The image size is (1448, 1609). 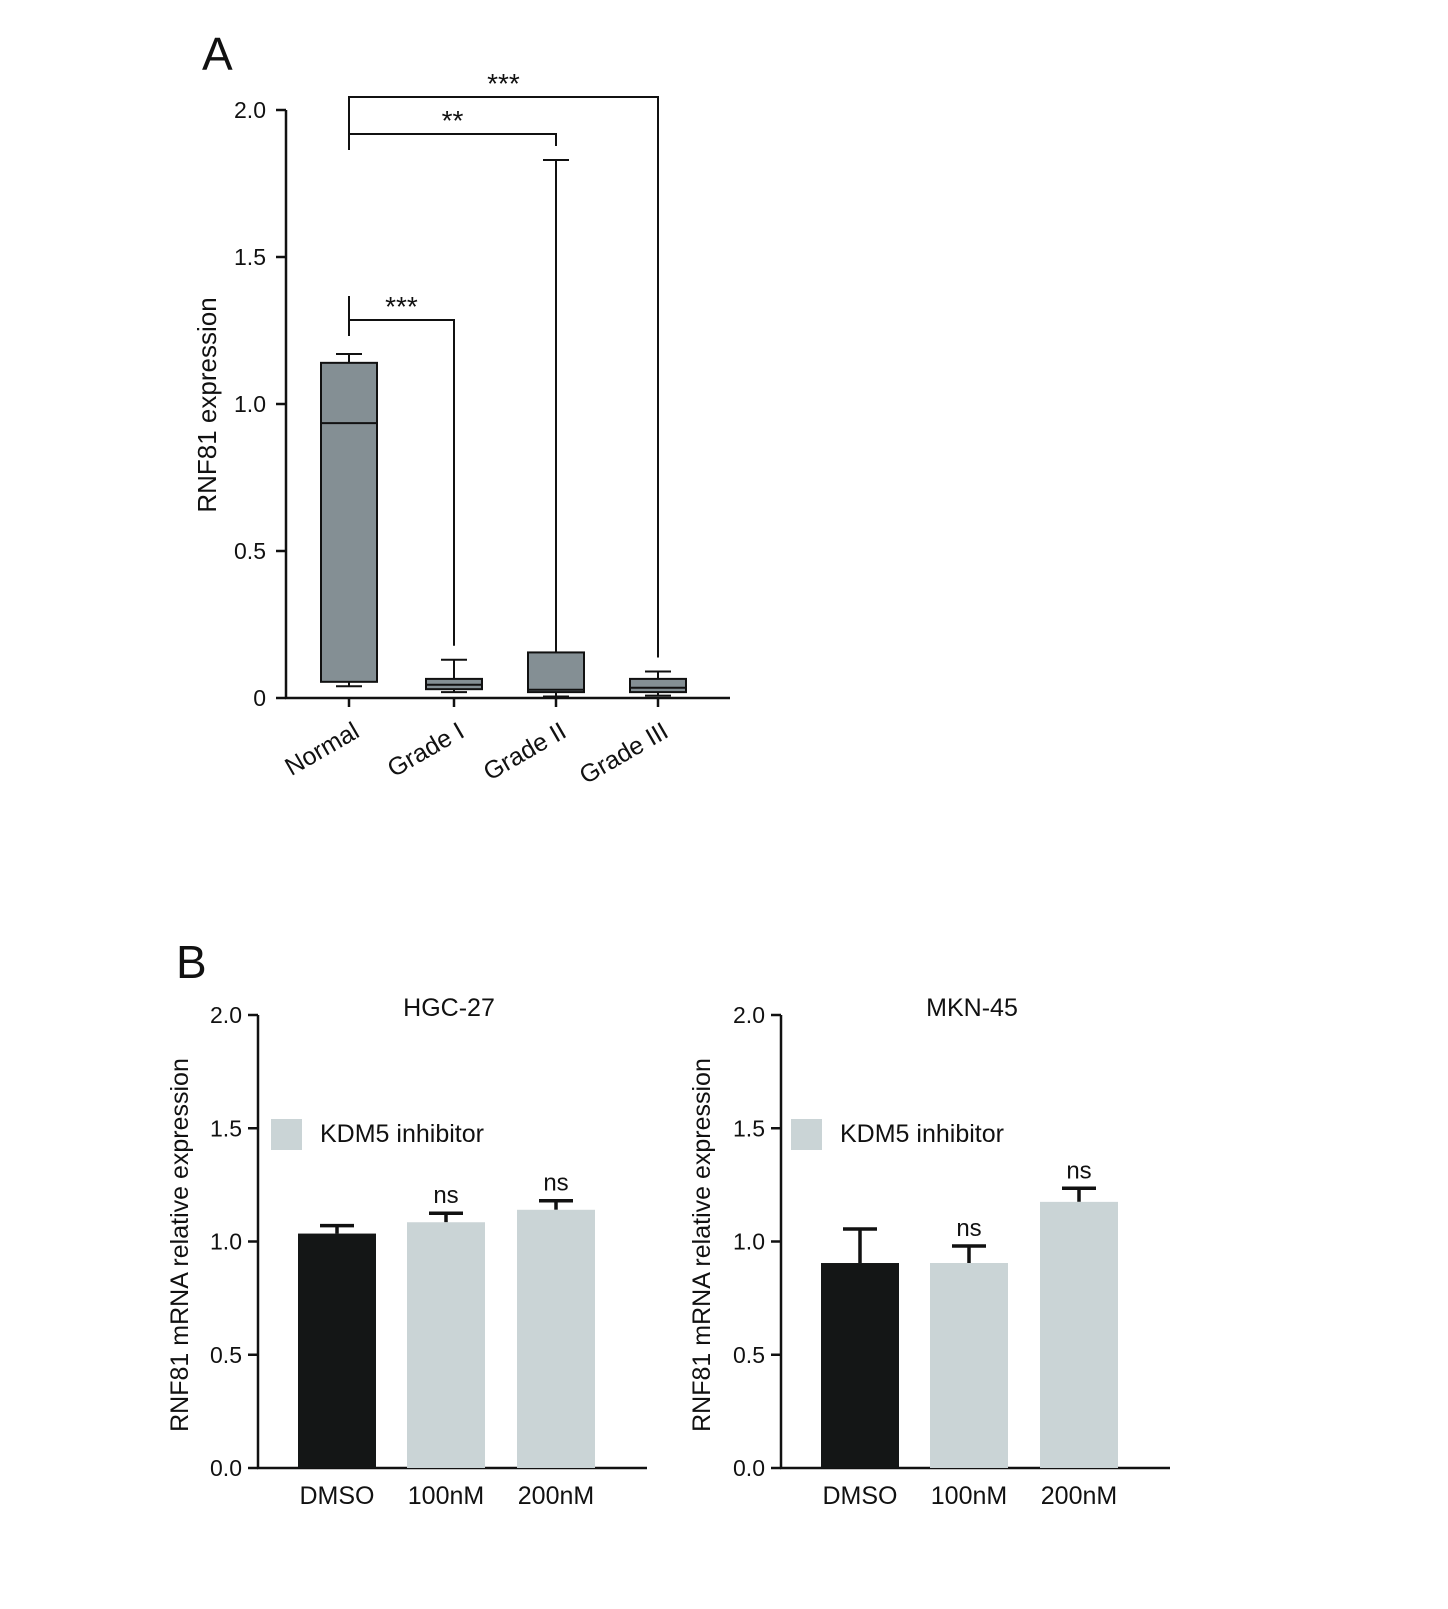 I want to click on chart-title: HGC-27, so click(x=449, y=1008).